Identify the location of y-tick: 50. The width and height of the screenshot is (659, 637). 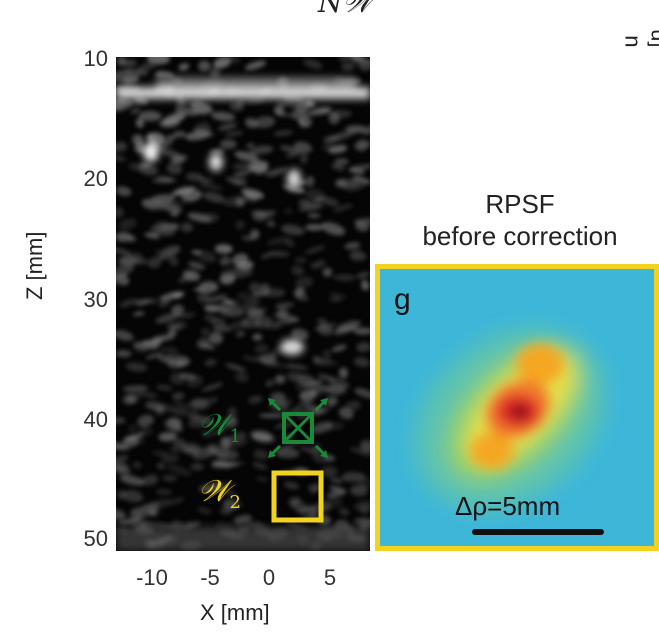
(95, 538).